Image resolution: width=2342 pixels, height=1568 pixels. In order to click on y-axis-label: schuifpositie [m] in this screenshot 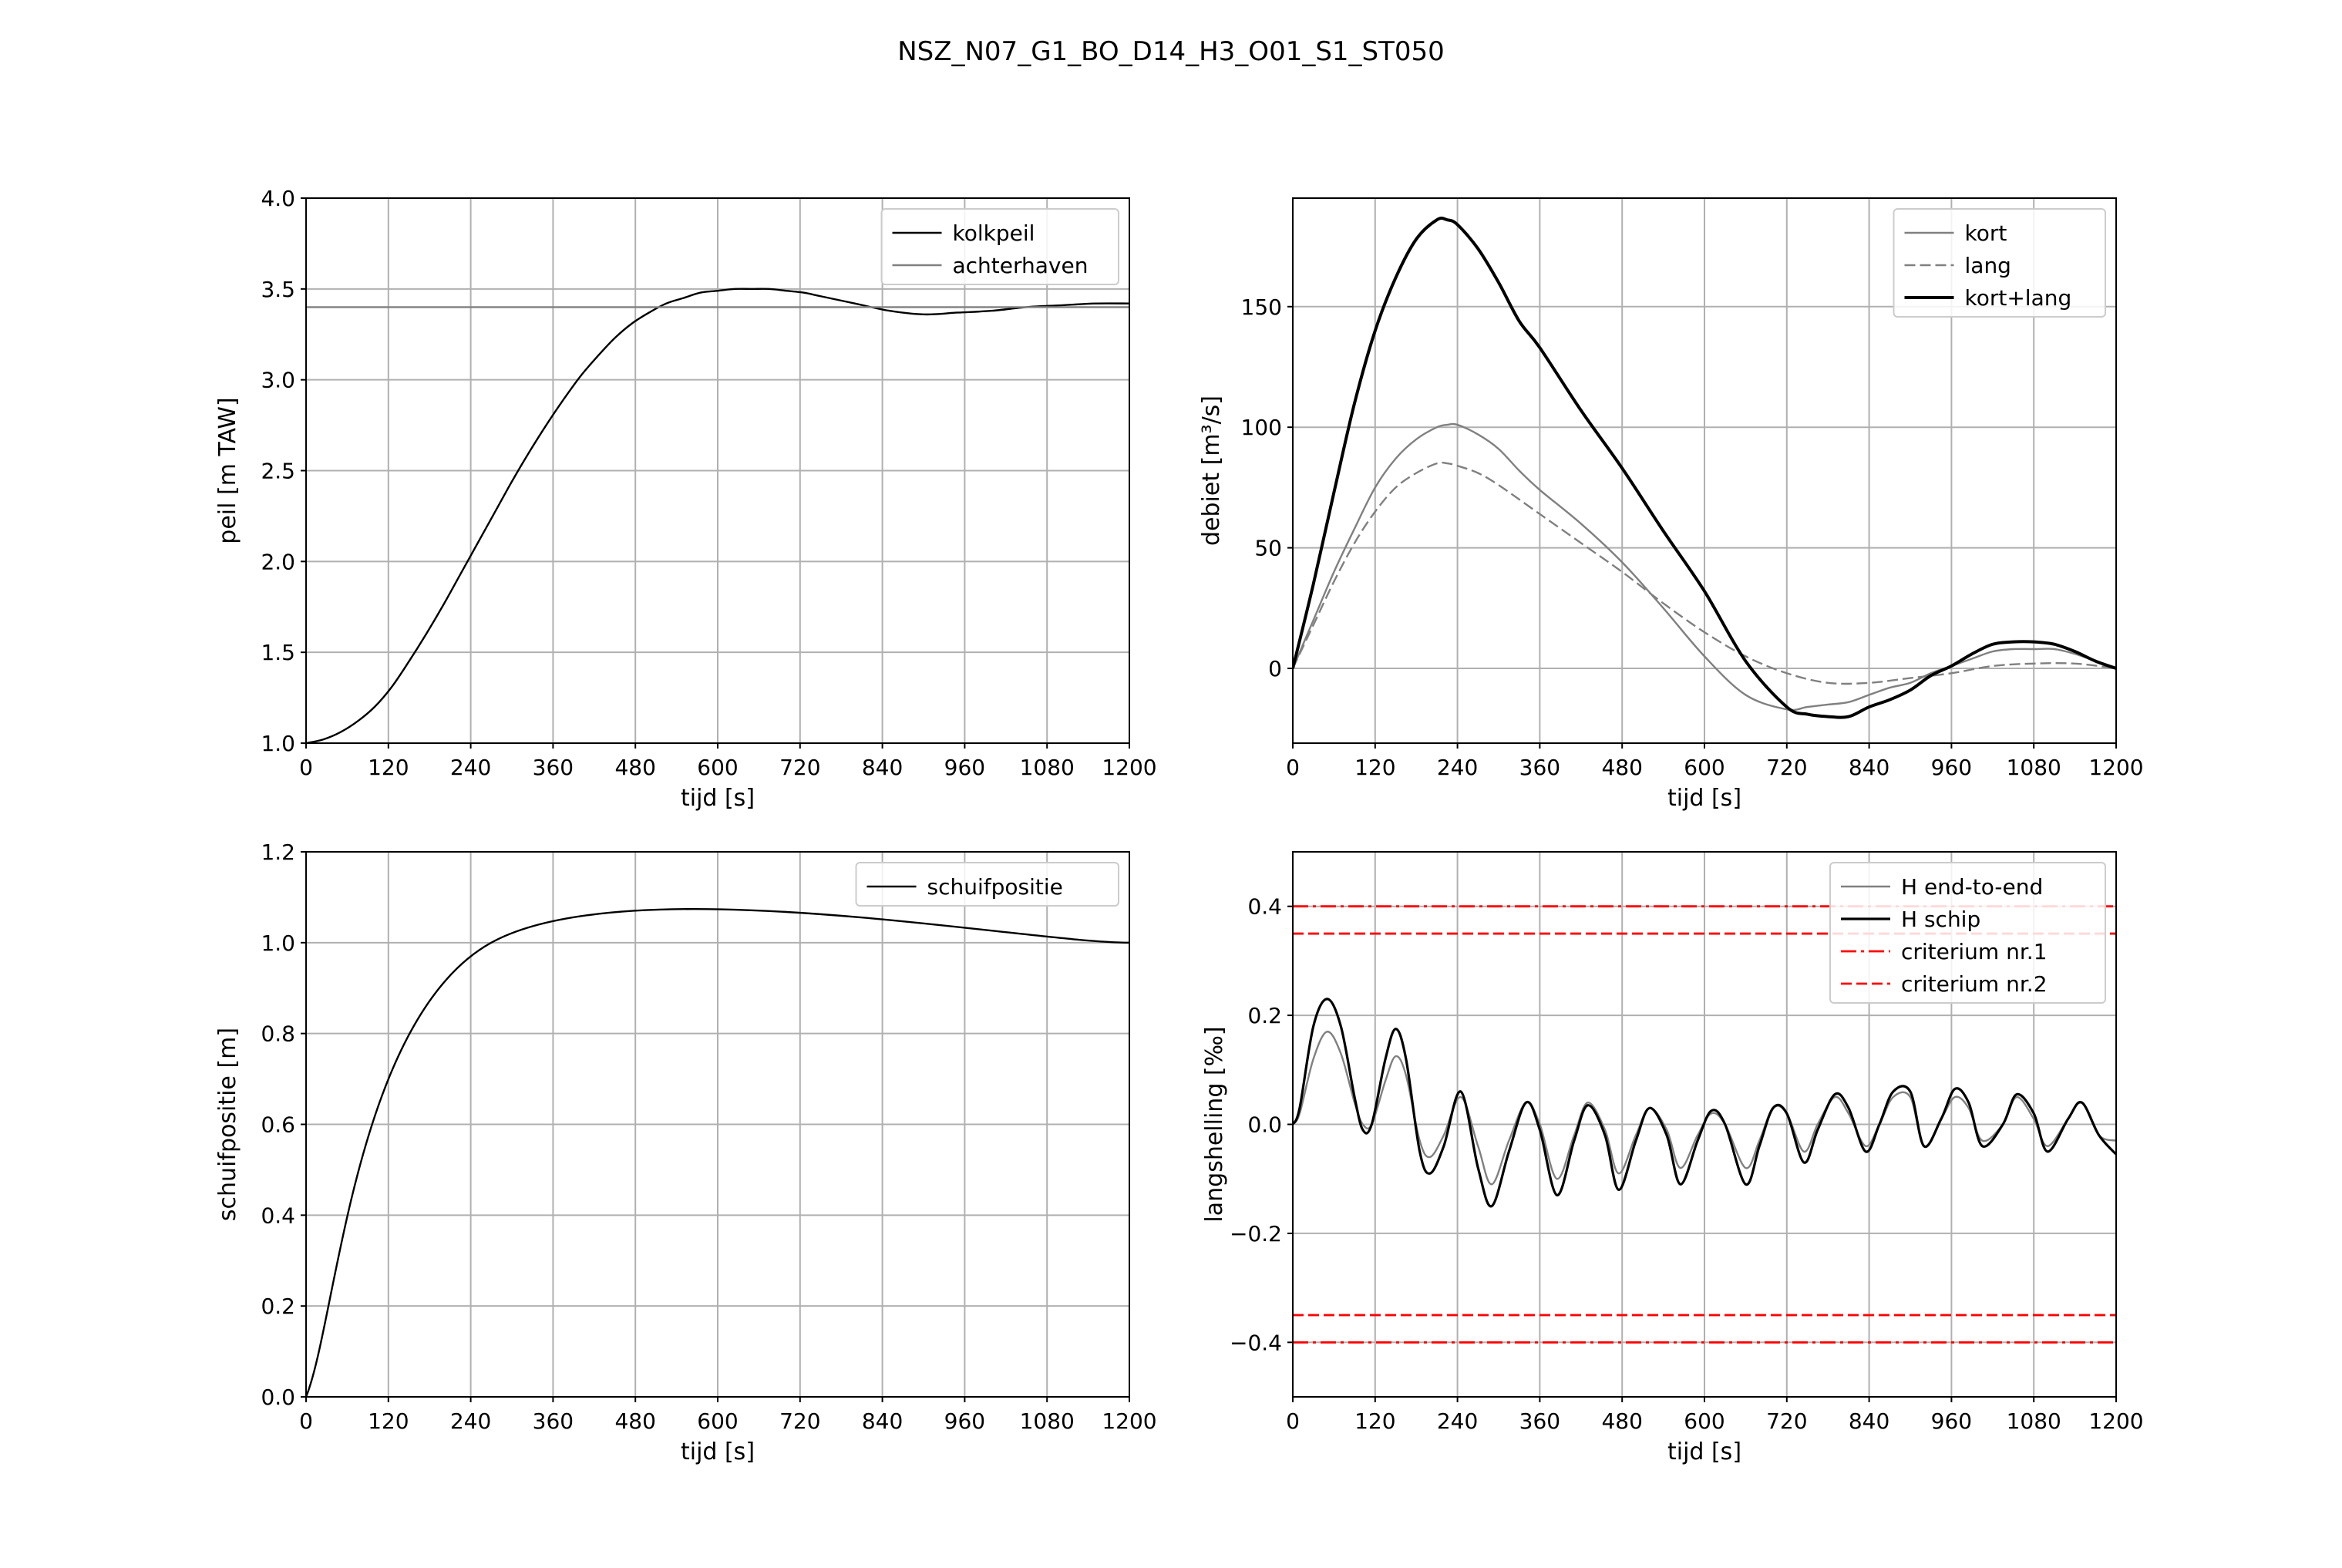, I will do `click(228, 1124)`.